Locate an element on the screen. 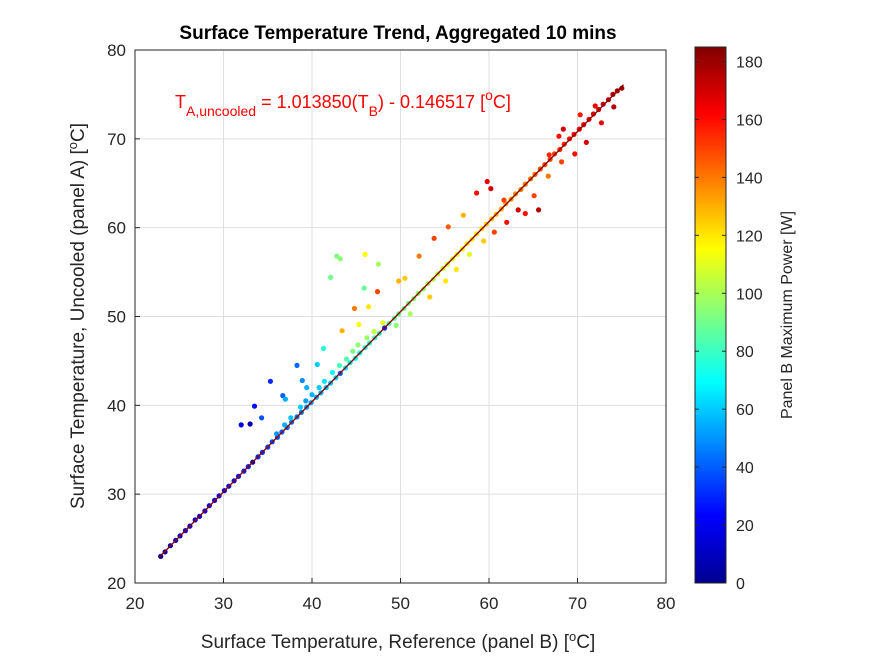 The image size is (875, 656). y-tick-label: 60 is located at coordinates (116, 228).